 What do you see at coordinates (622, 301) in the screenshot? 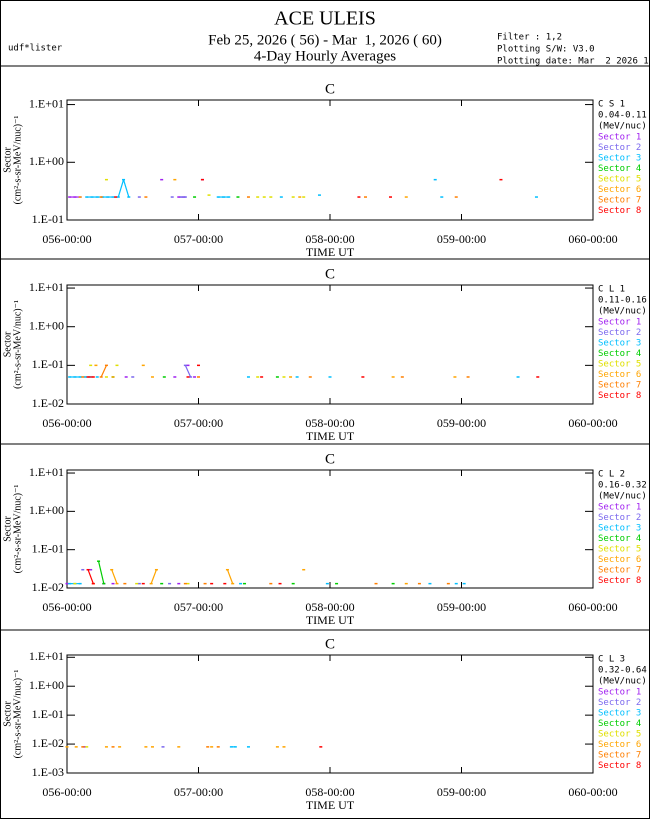
I see `energy-range: 0.11-0.16` at bounding box center [622, 301].